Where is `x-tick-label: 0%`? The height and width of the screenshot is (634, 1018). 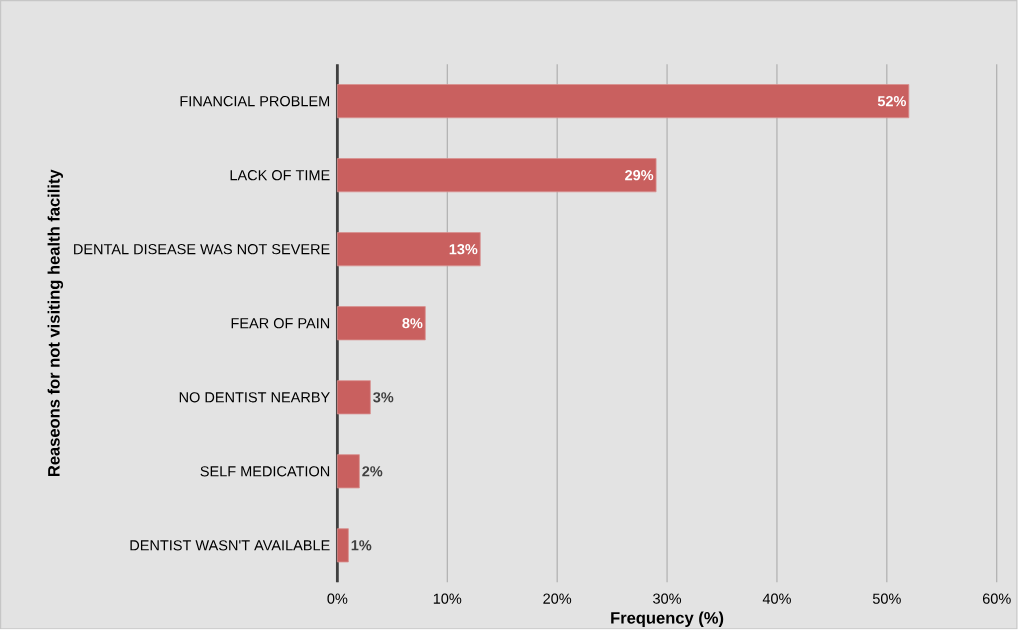 x-tick-label: 0% is located at coordinates (337, 598).